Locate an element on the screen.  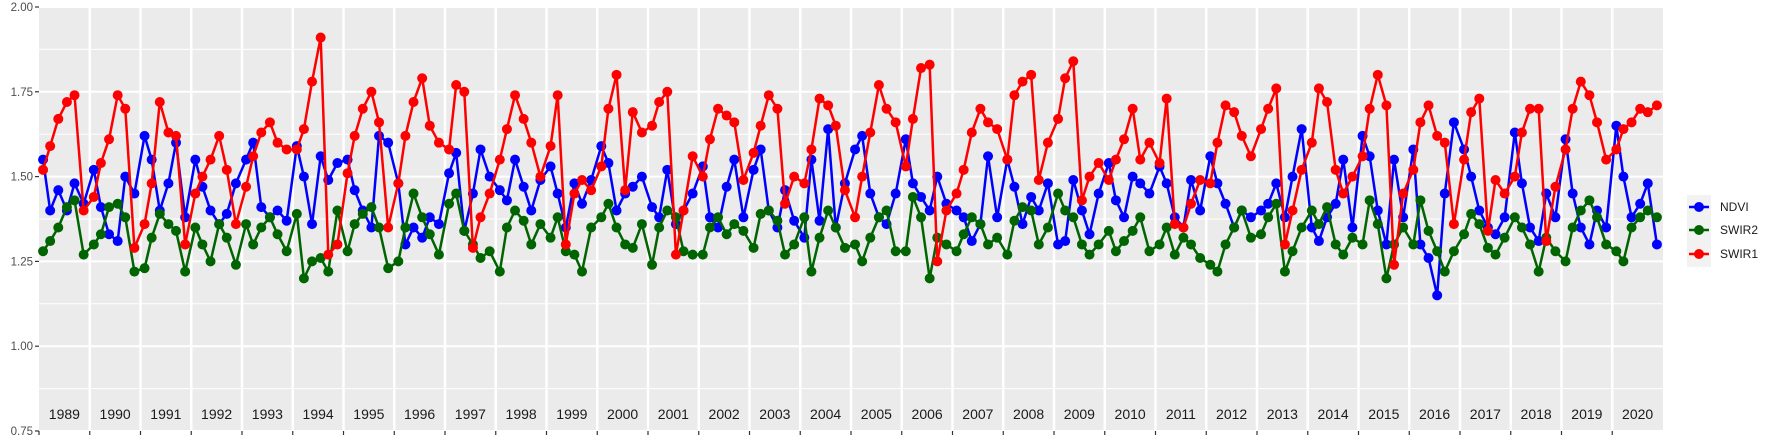
legend-item-swir2: SWIR2 is located at coordinates (1723, 230).